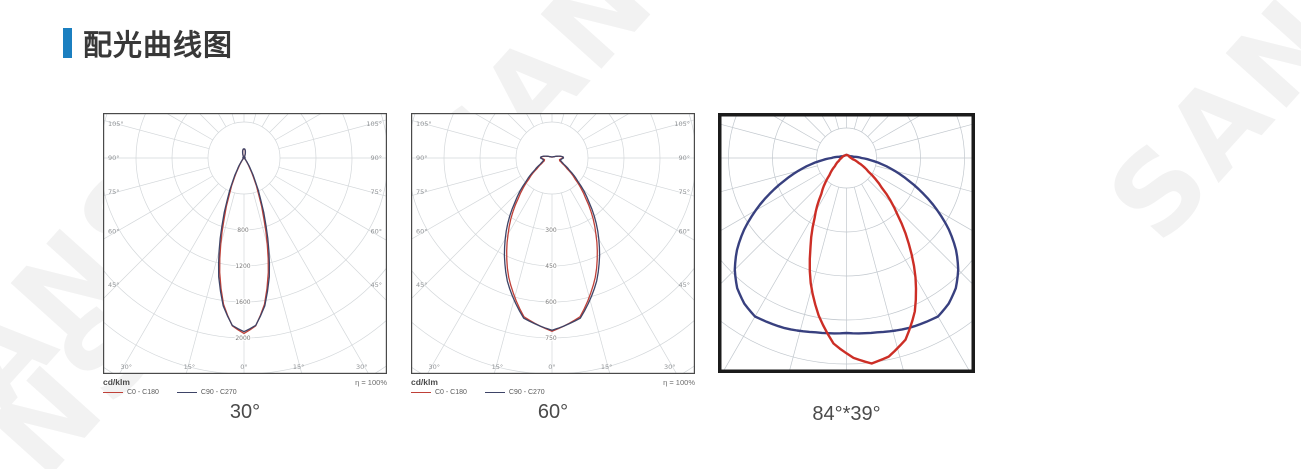 Image resolution: width=1301 pixels, height=469 pixels. I want to click on svg-text: 450, so click(551, 266).